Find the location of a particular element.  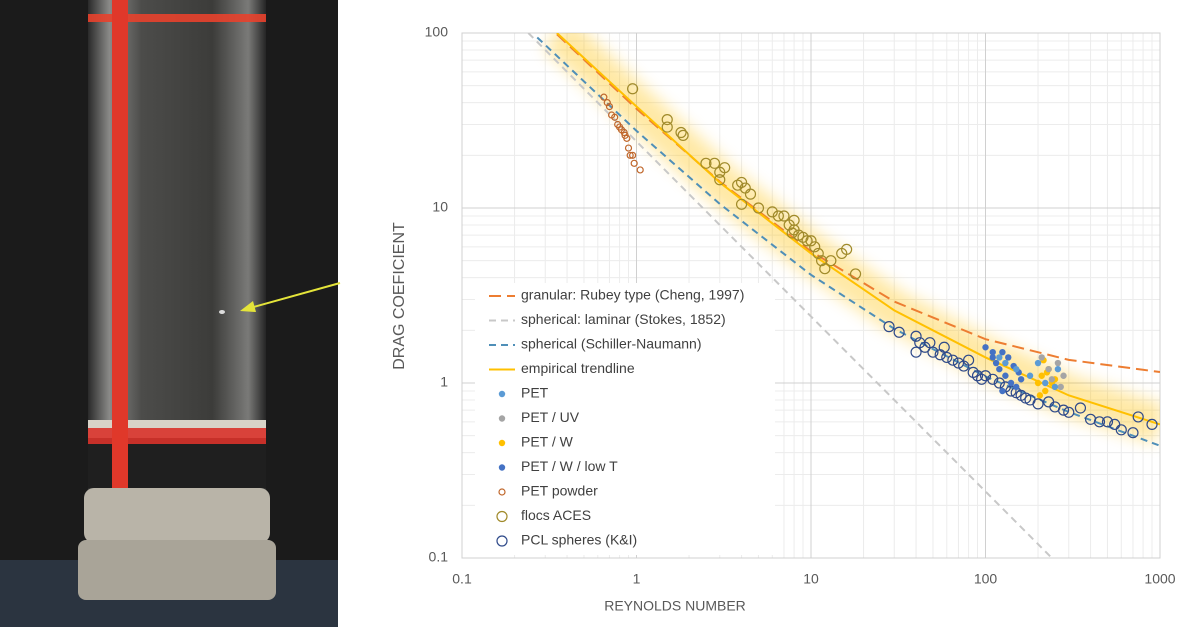

y-tick-label: 10 is located at coordinates (440, 207).